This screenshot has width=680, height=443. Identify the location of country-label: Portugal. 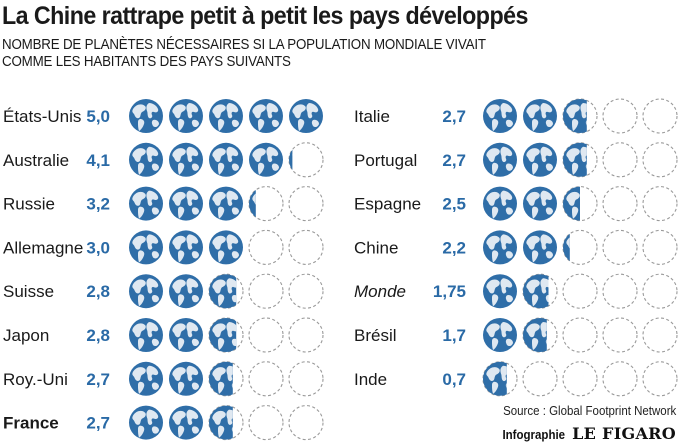
(385, 160).